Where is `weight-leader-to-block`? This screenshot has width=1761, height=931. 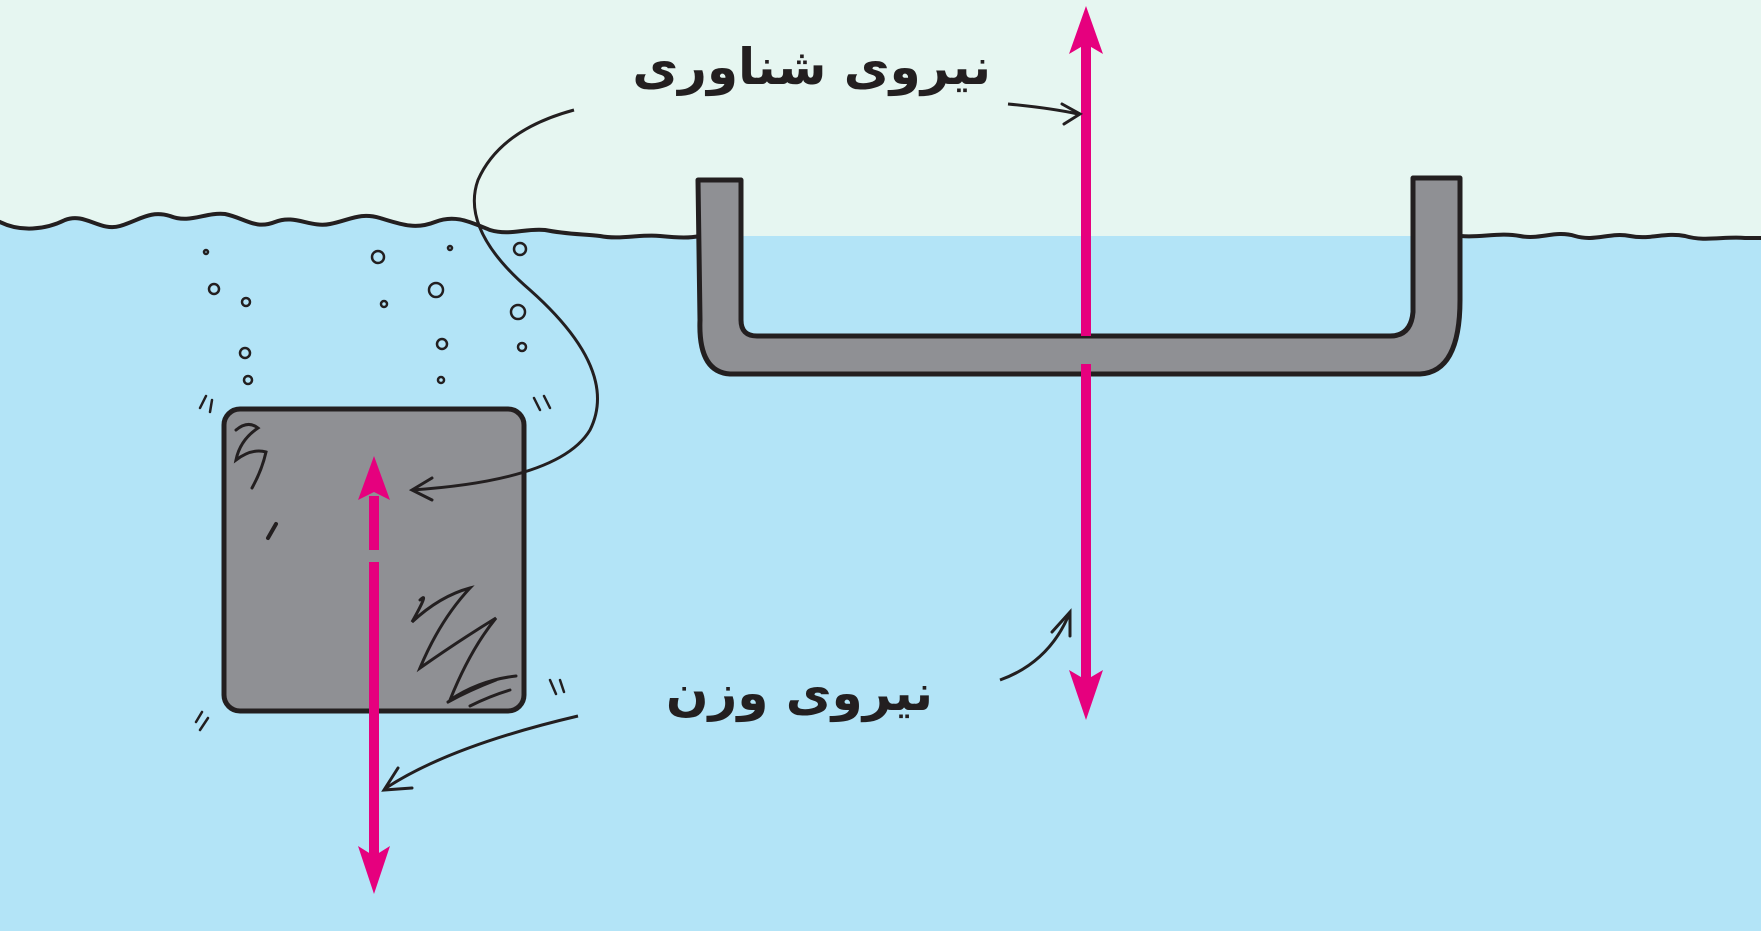
weight-leader-to-block is located at coordinates (482, 752).